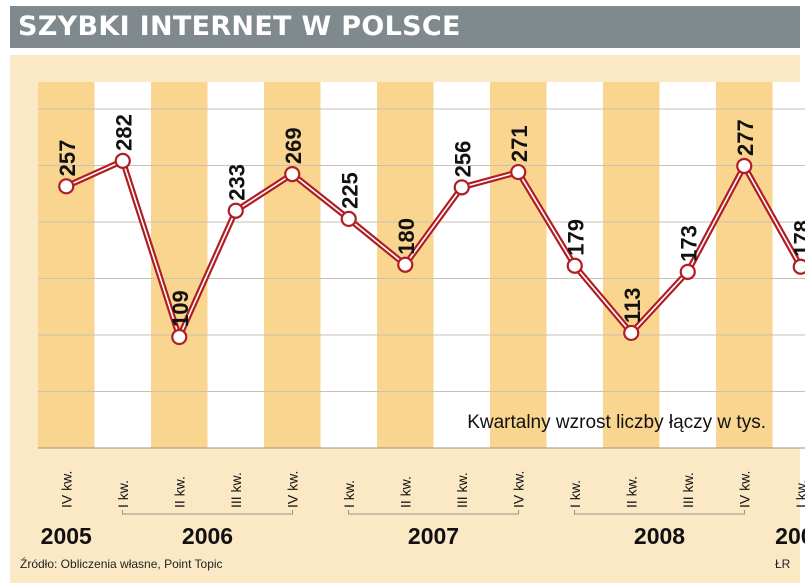 The width and height of the screenshot is (805, 588). Describe the element at coordinates (632, 305) in the screenshot. I see `data-label: 113` at that location.